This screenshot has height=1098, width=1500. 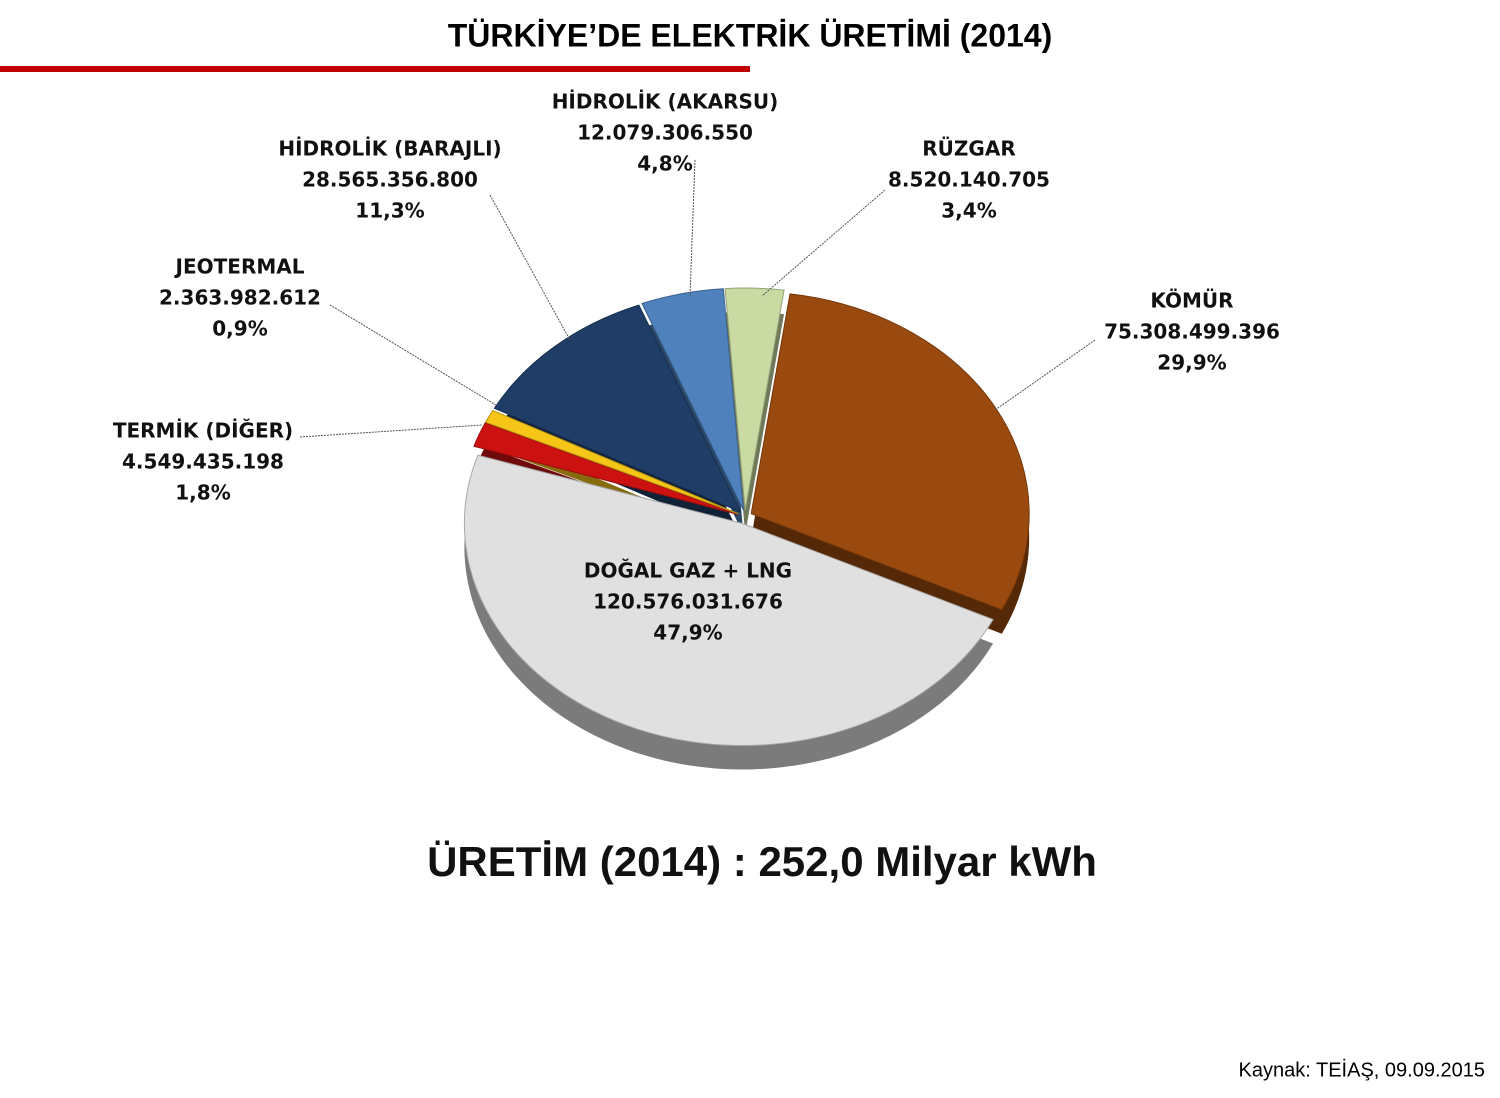 I want to click on annotation: ÜRETİM (2014) : 252,0 Milyar kWh, so click(x=762, y=861).